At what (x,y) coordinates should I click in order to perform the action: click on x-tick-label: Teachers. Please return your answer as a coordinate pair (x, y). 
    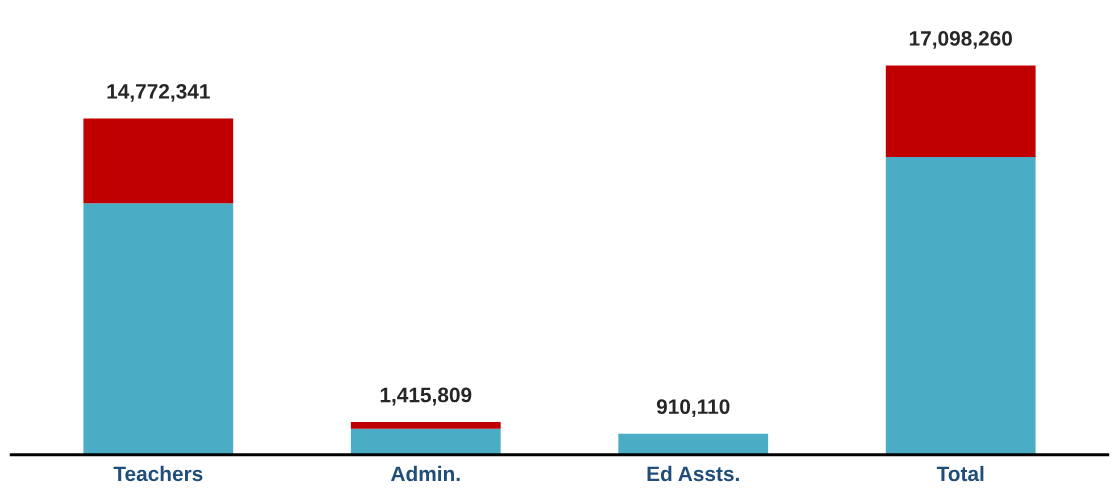
    Looking at the image, I should click on (158, 473).